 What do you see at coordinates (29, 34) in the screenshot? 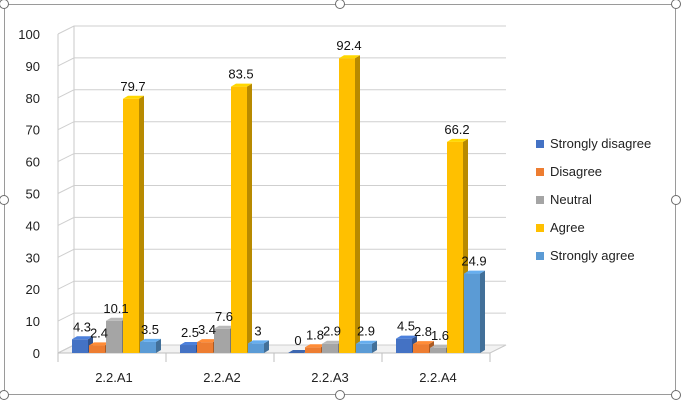
I see `y-tick-label: 100` at bounding box center [29, 34].